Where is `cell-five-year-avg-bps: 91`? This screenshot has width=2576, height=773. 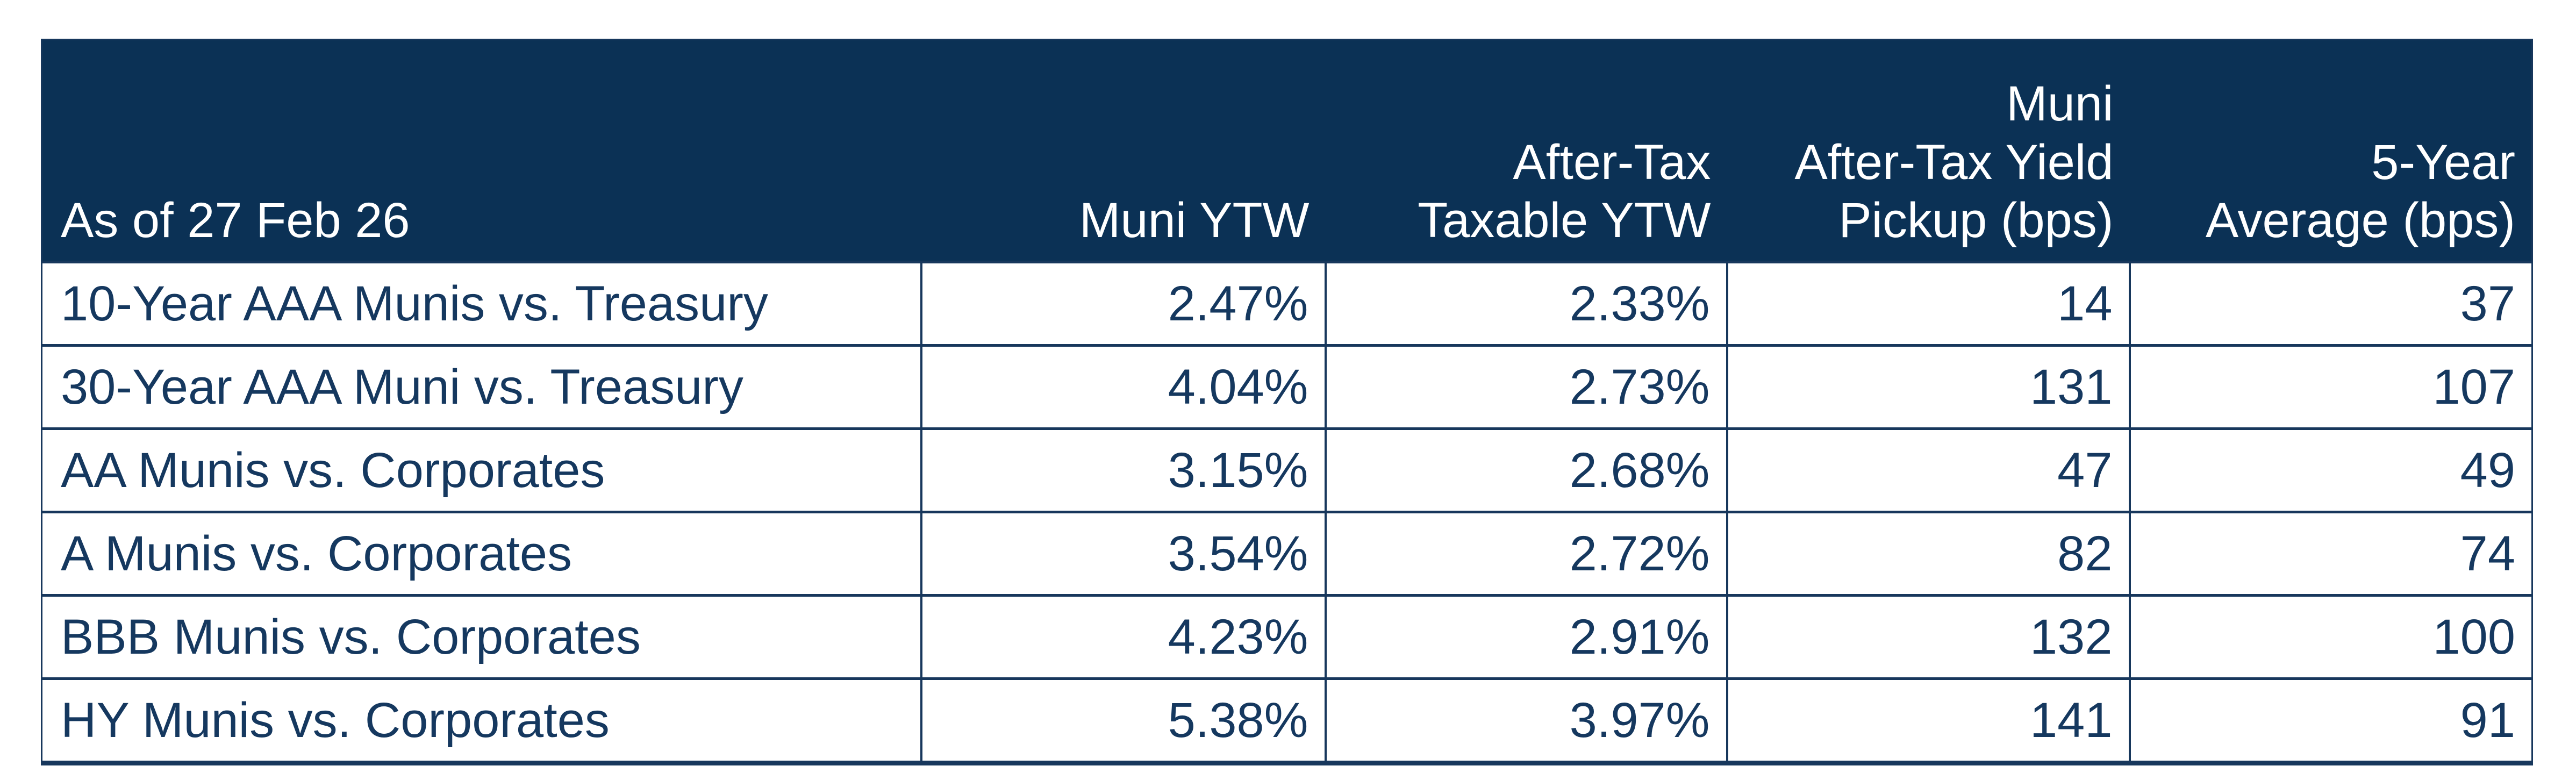 cell-five-year-avg-bps: 91 is located at coordinates (2330, 720).